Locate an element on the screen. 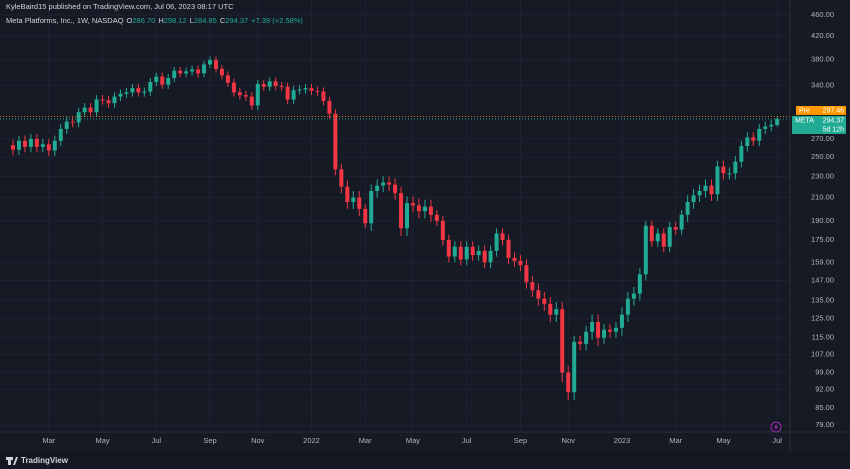 The image size is (850, 469). legend-key: L is located at coordinates (192, 20).